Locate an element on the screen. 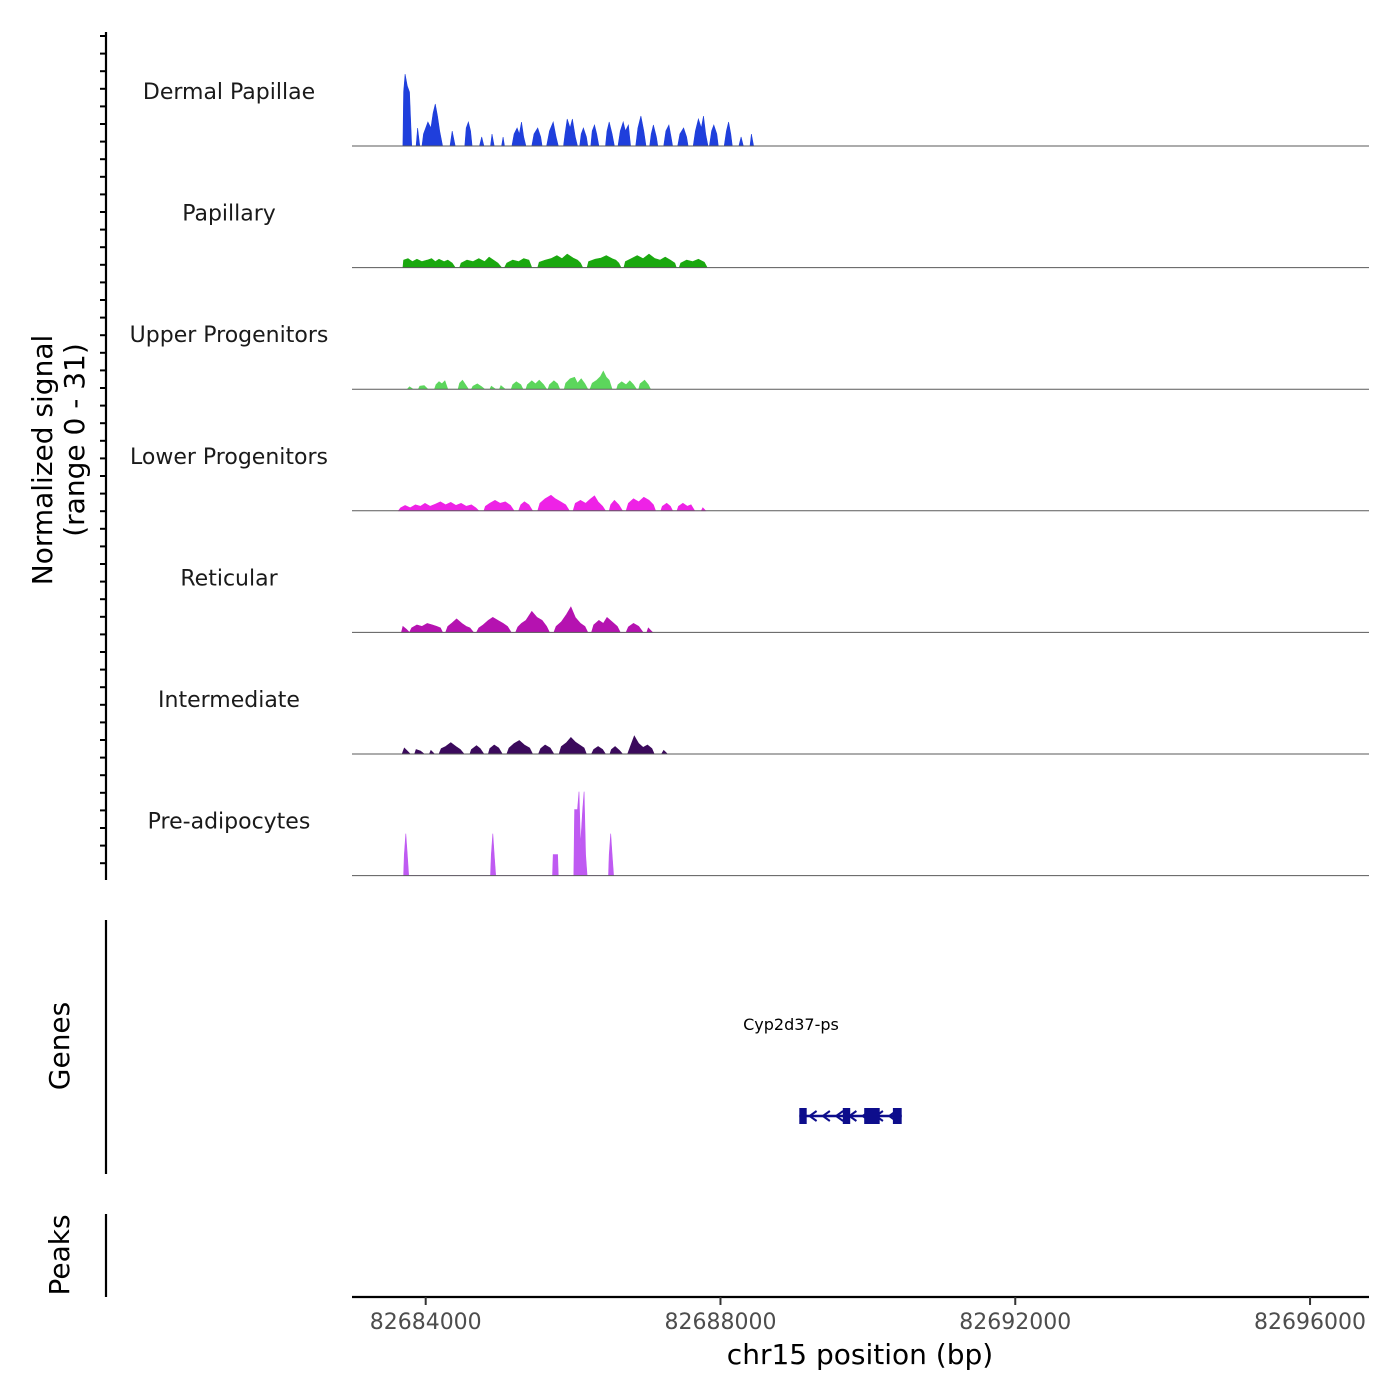 Image resolution: width=1400 pixels, height=1400 pixels. signal-area-pre-adipocytes is located at coordinates (508, 833).